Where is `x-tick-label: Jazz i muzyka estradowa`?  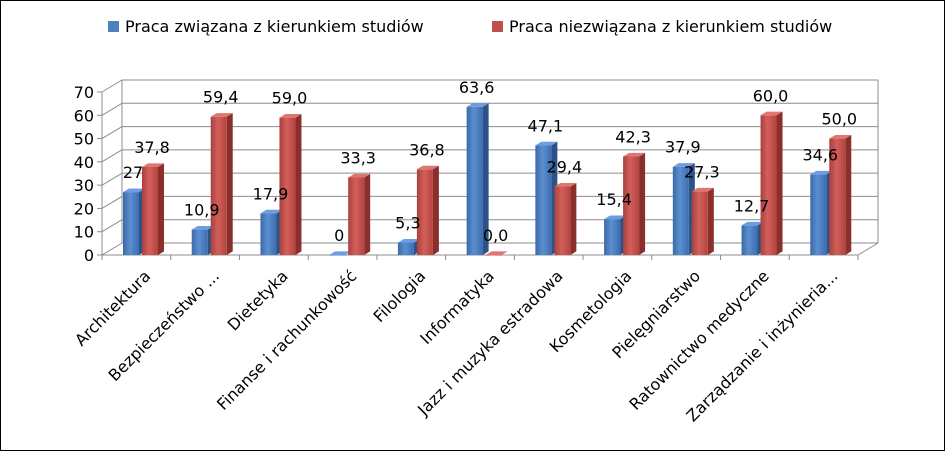
x-tick-label: Jazz i muzyka estradowa is located at coordinates (489, 342).